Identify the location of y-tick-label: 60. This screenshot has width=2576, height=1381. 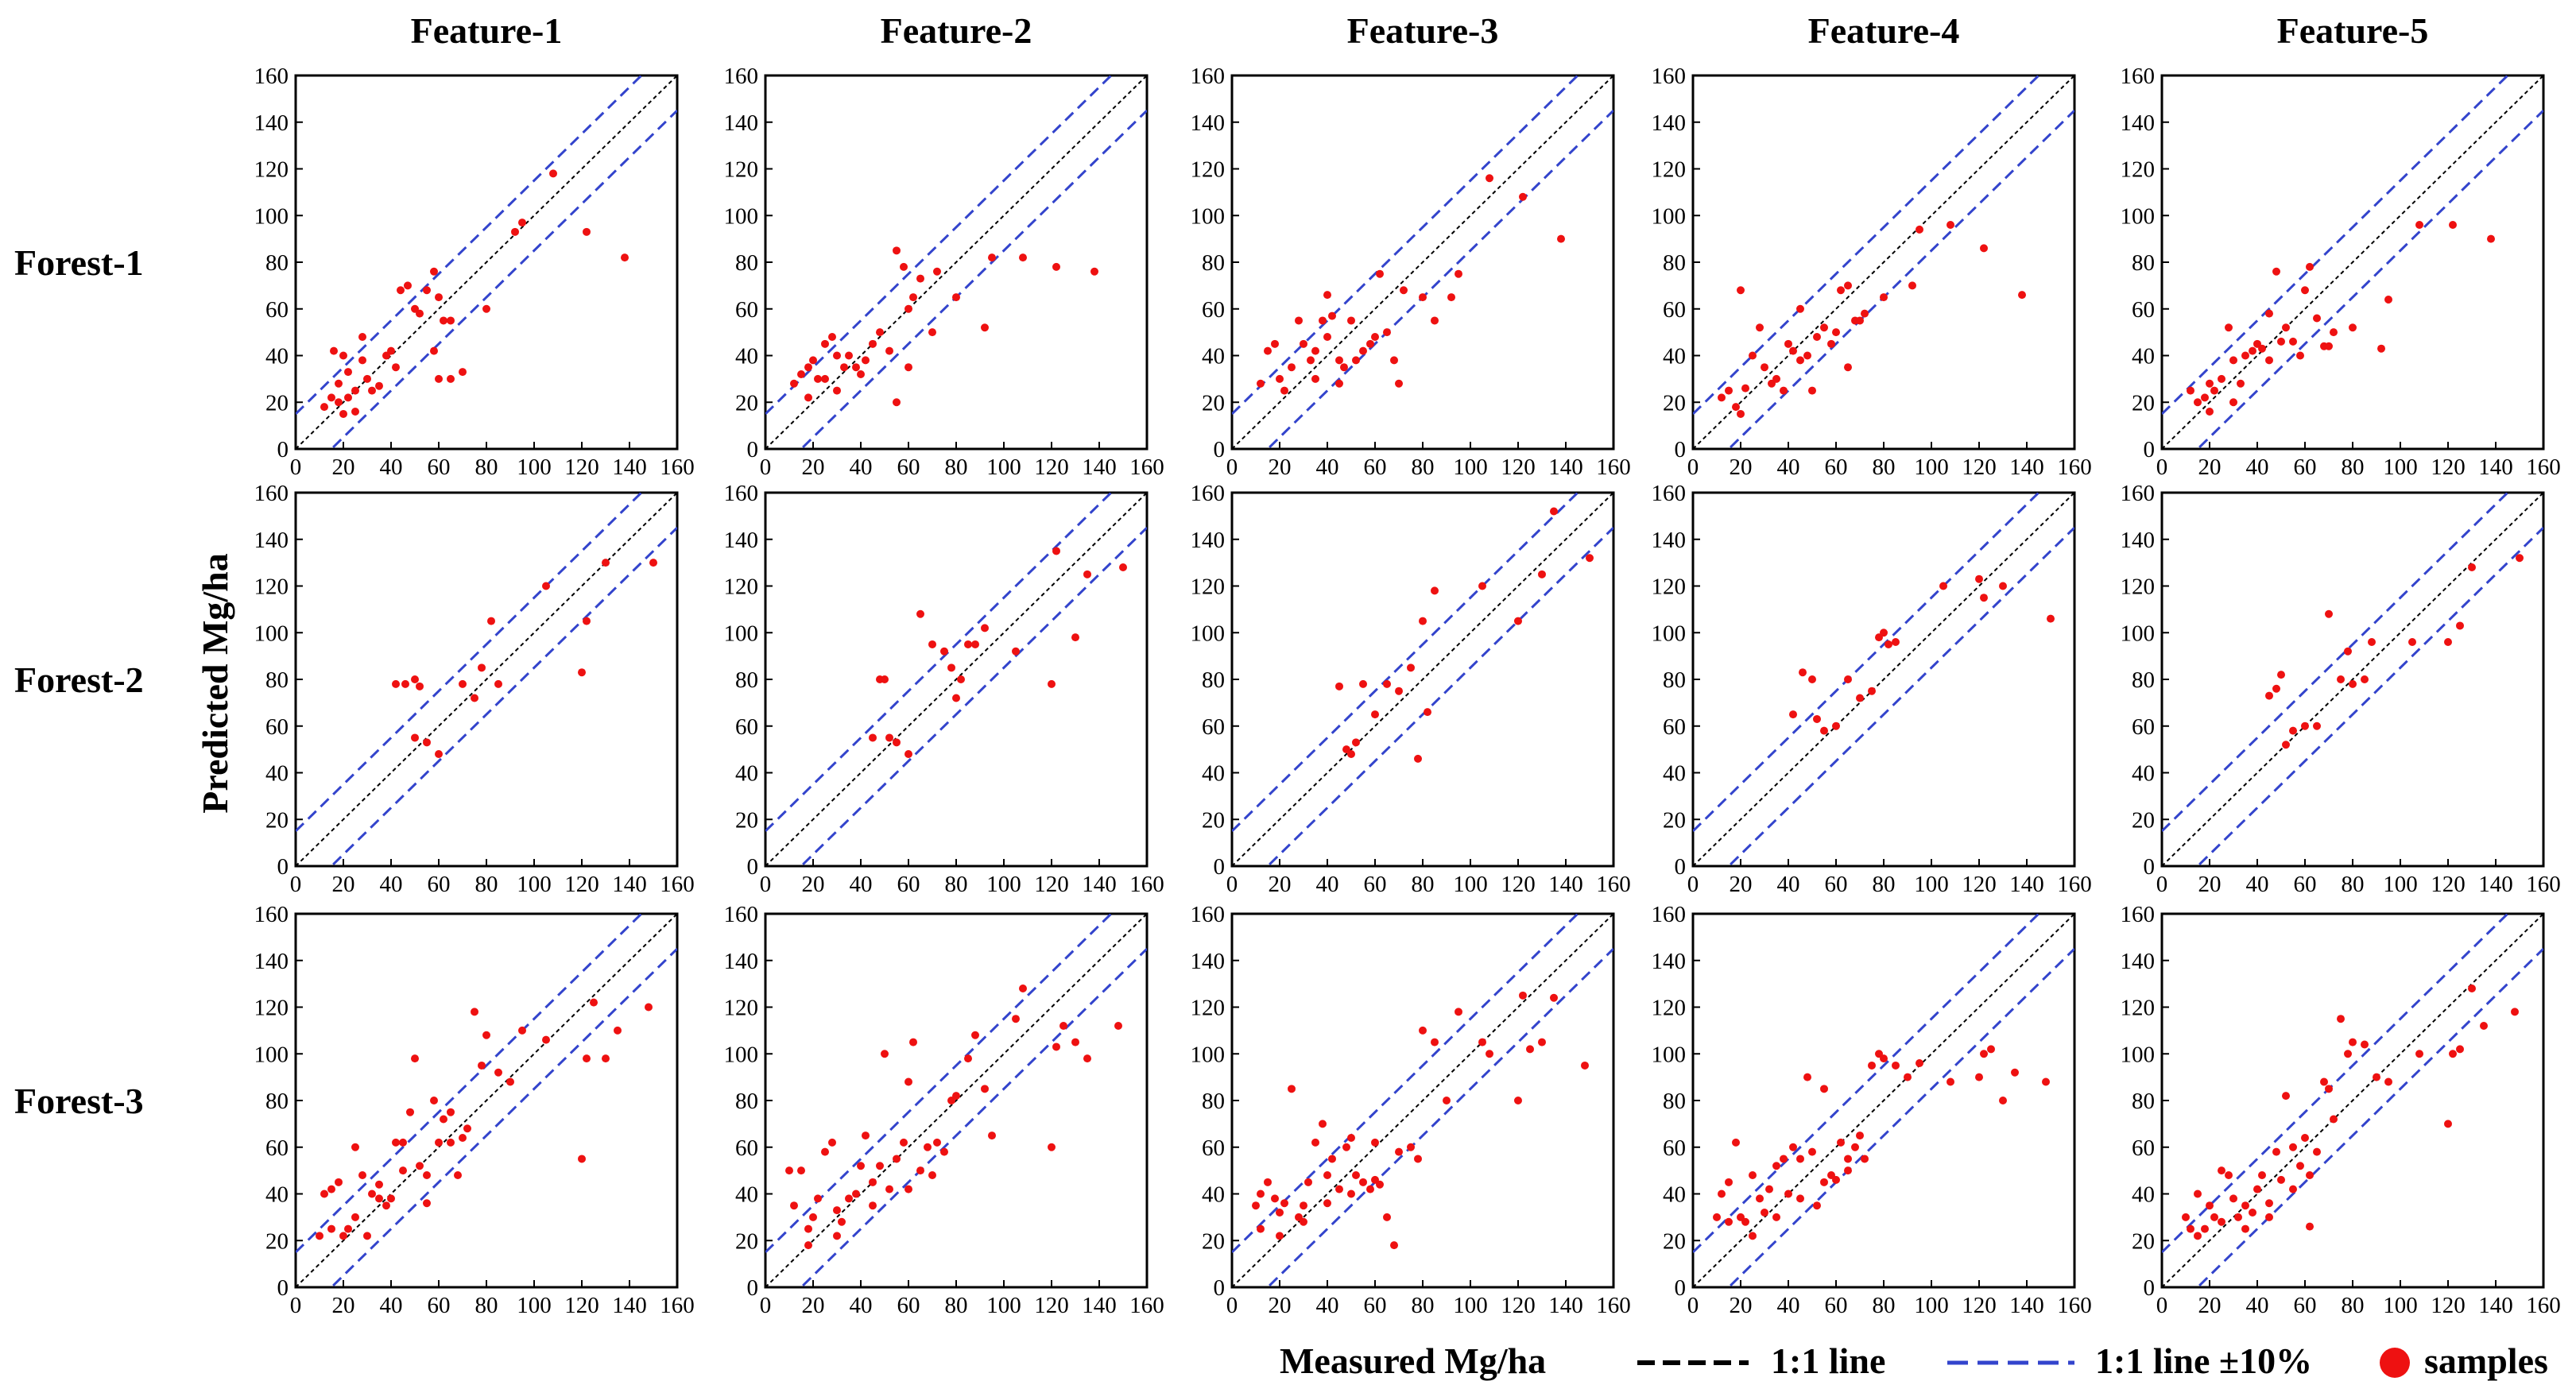
(746, 310).